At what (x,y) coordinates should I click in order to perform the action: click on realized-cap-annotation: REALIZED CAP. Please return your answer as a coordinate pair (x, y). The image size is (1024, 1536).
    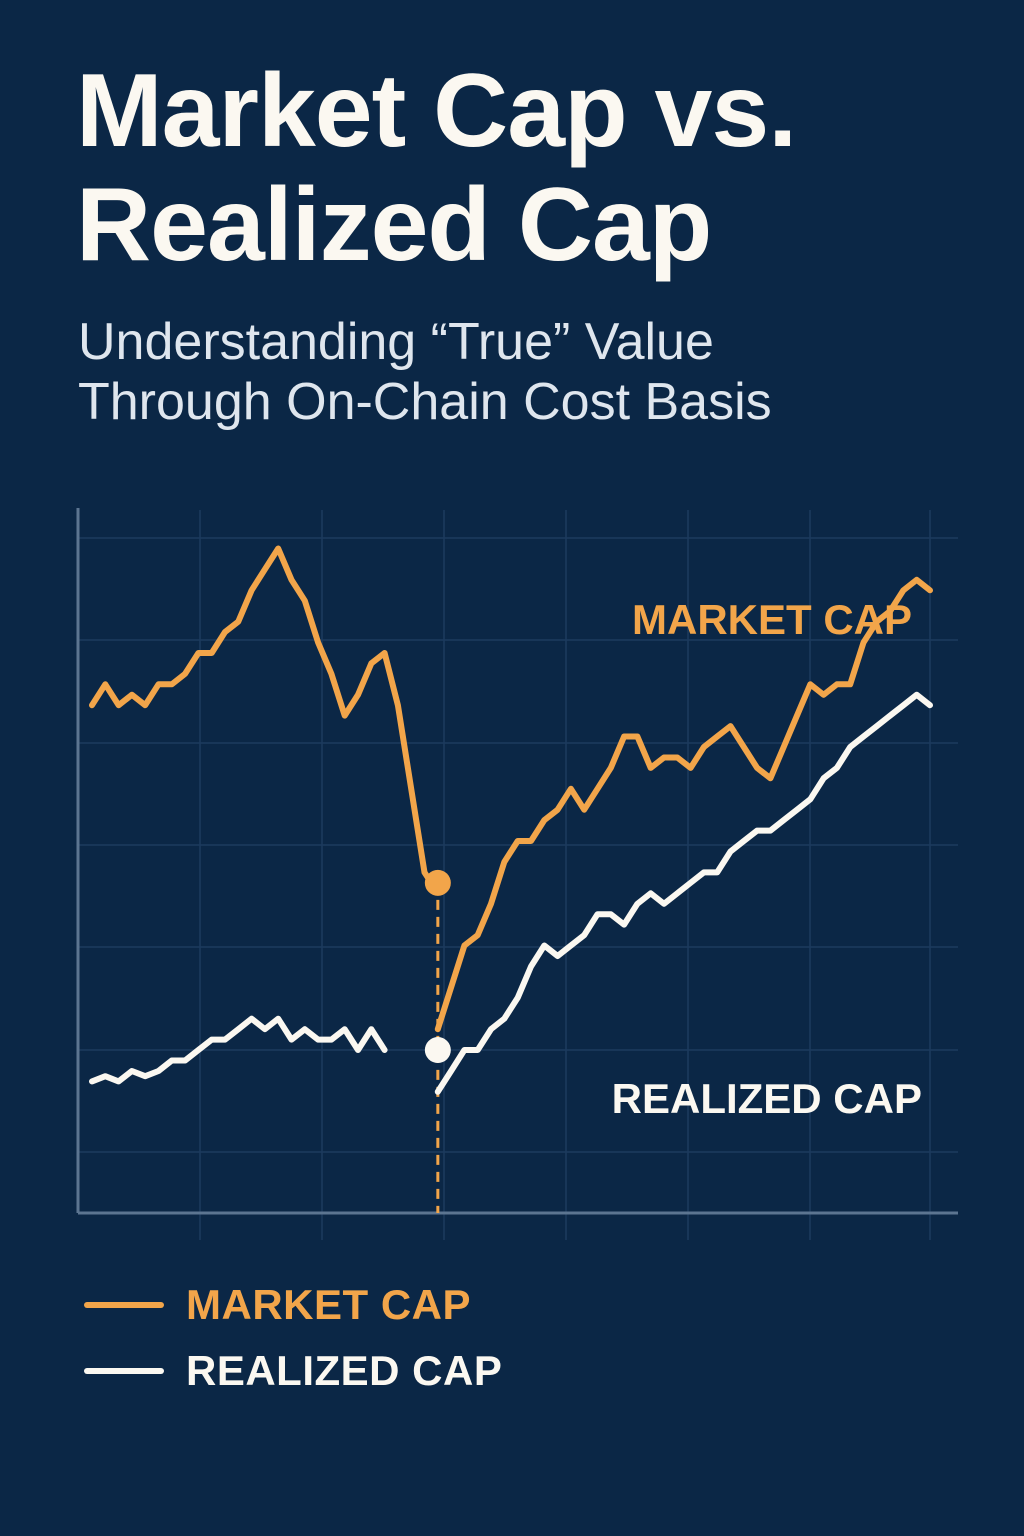
    Looking at the image, I should click on (767, 1098).